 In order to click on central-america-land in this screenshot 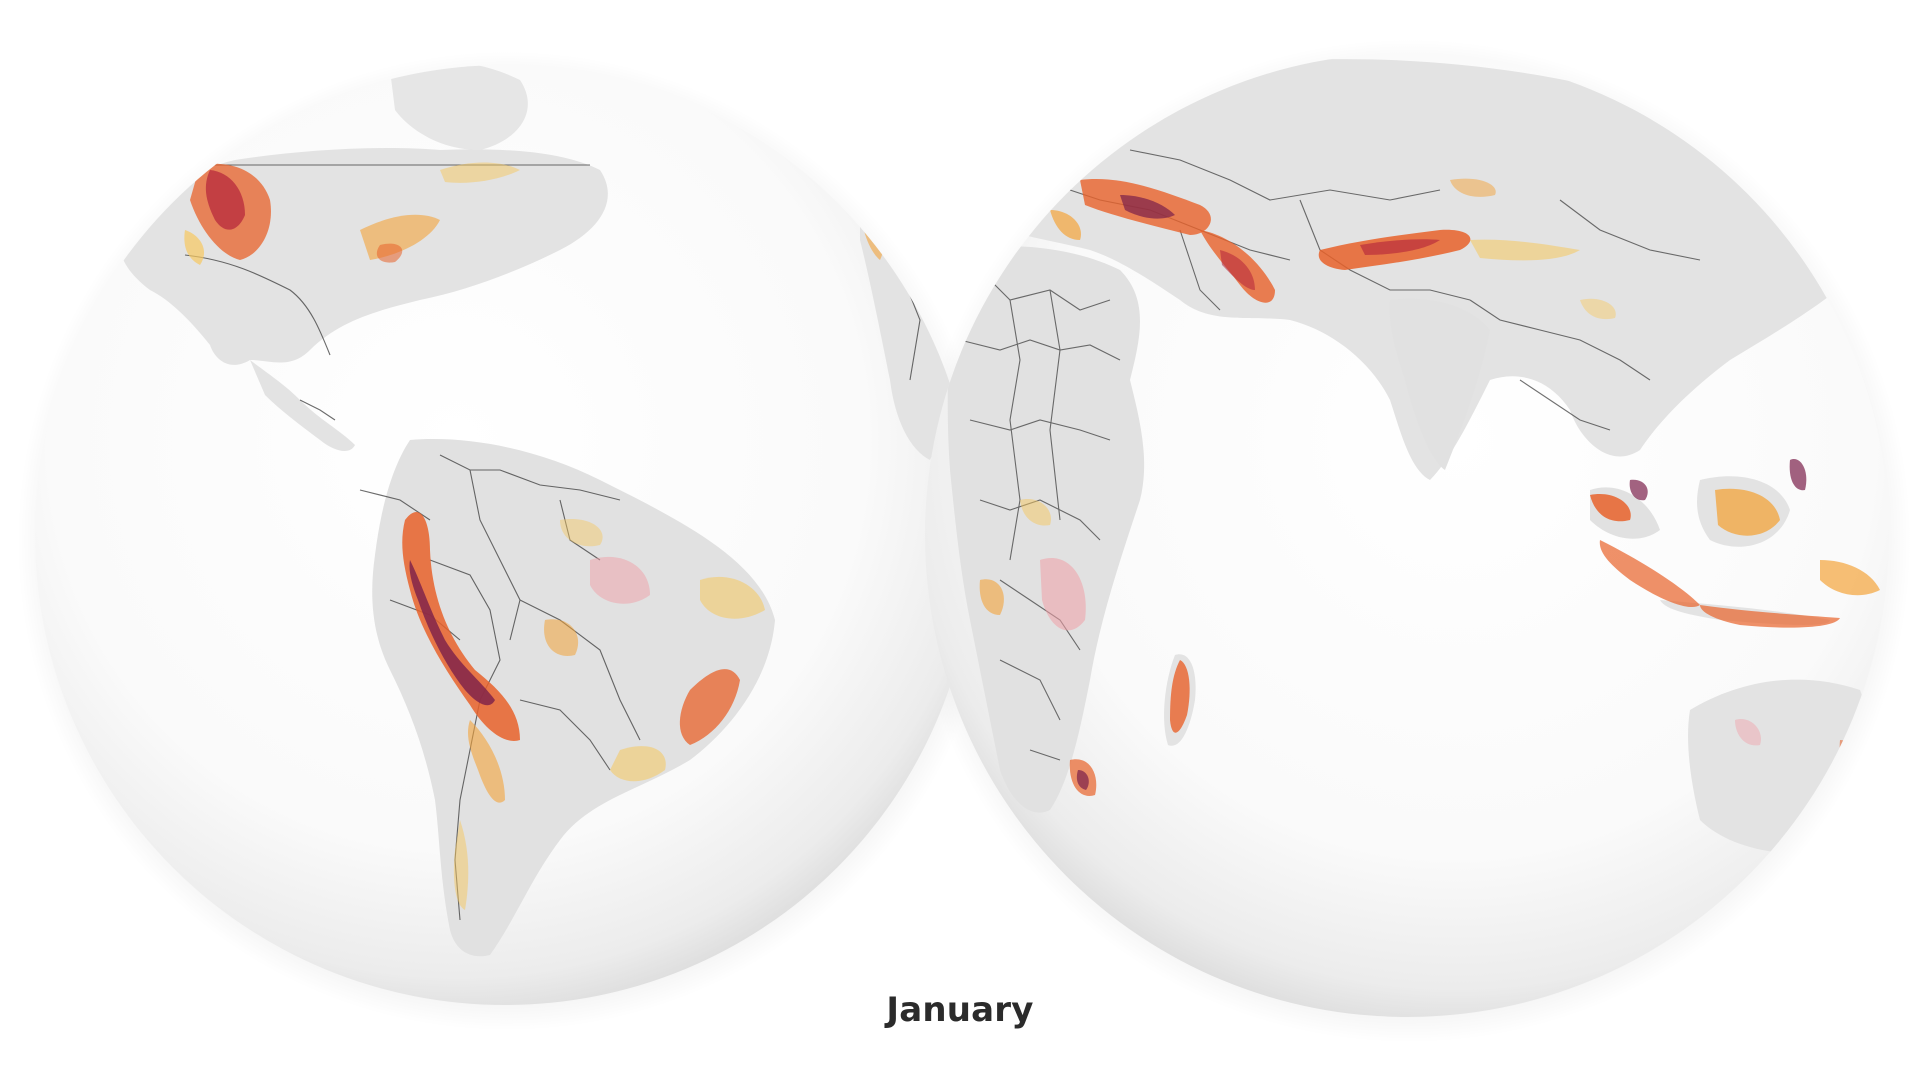, I will do `click(302, 406)`.